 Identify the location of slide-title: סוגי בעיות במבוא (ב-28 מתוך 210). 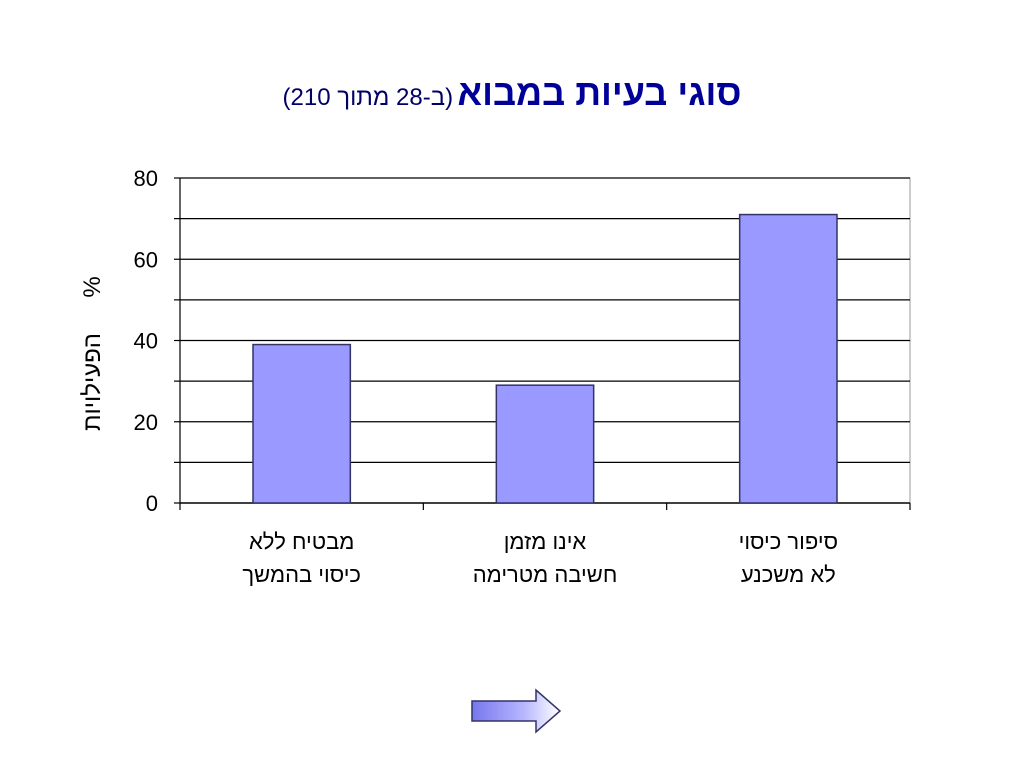
(512, 93).